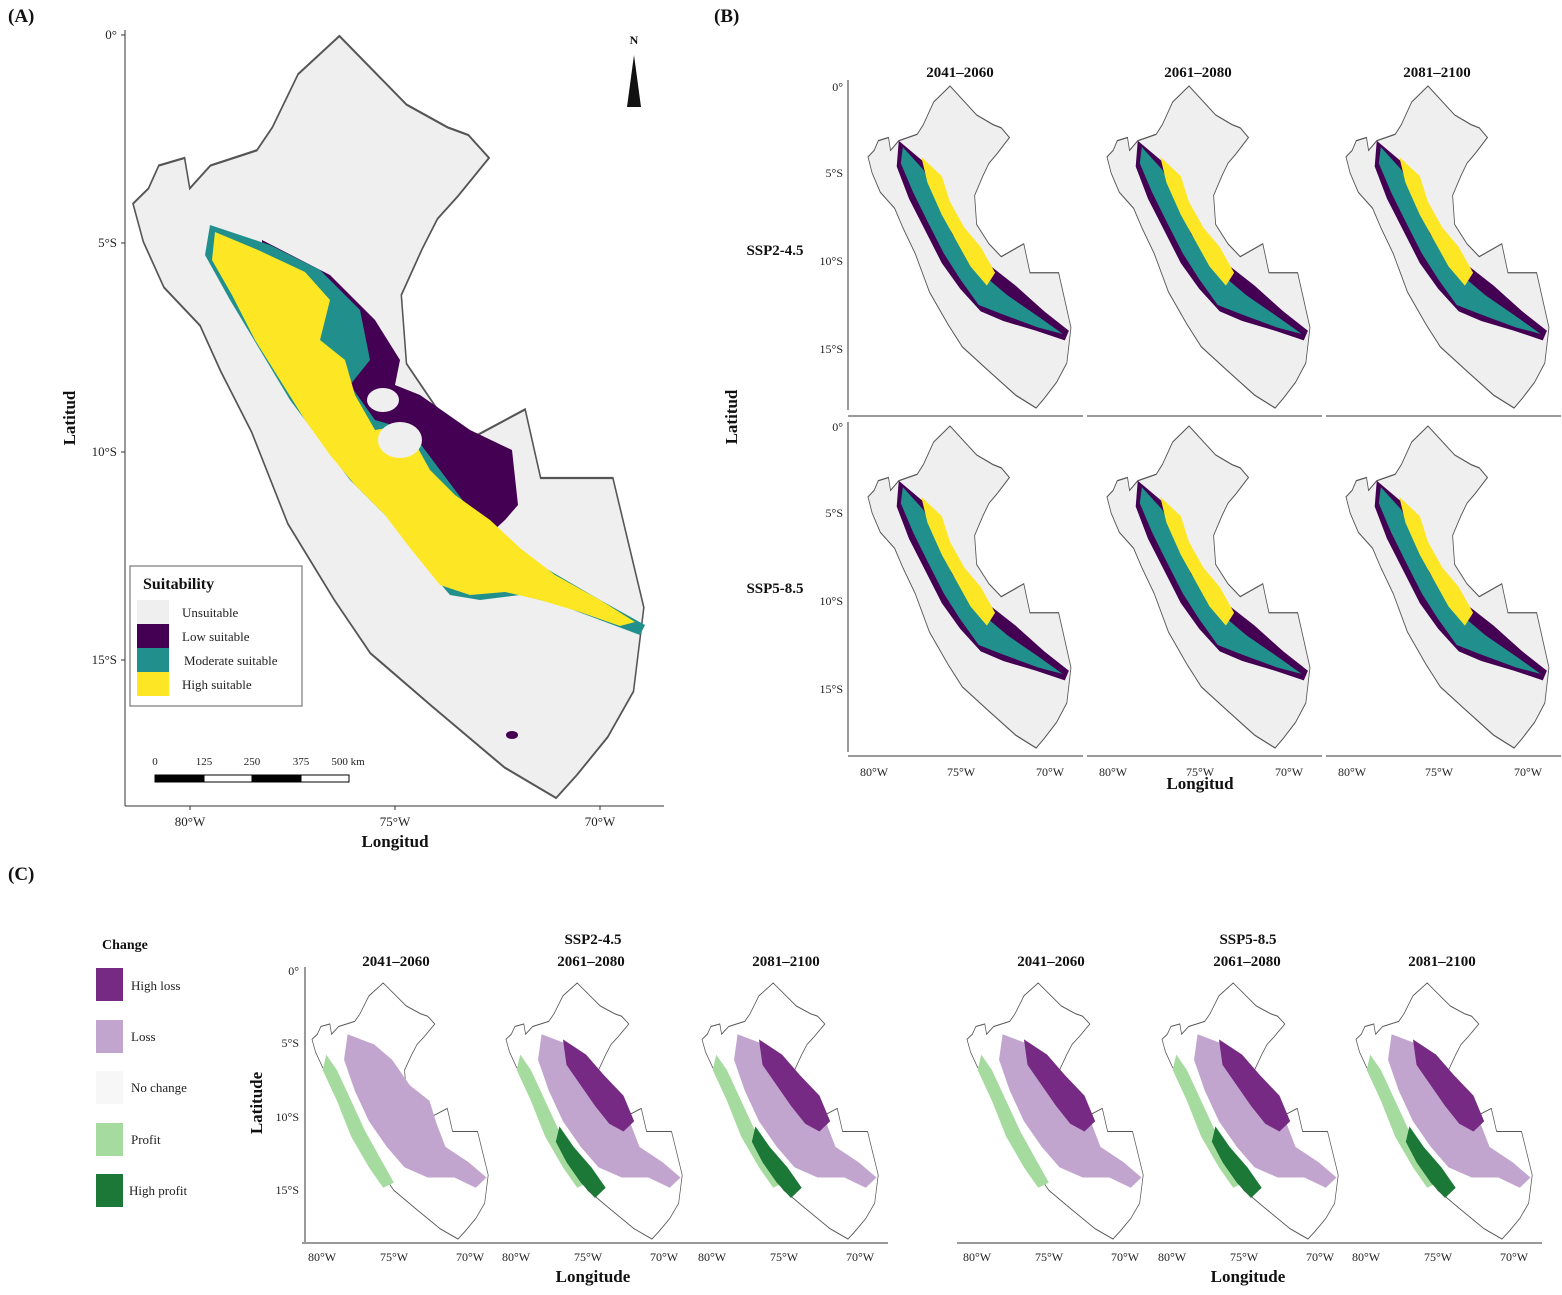  Describe the element at coordinates (1247, 940) in the screenshot. I see `panel-c-scenario-title: SSP5-8.5` at that location.